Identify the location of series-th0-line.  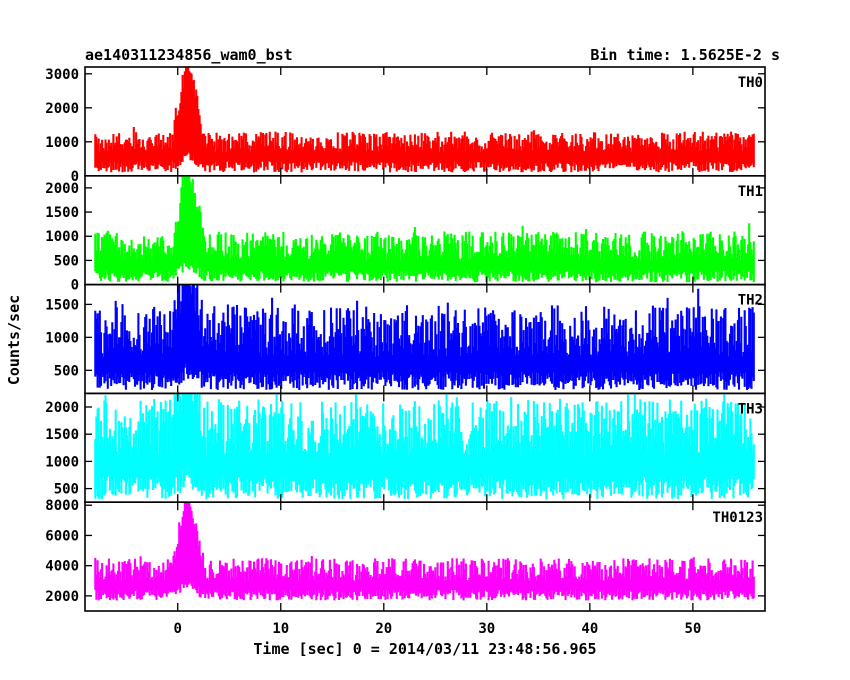
(424, 120).